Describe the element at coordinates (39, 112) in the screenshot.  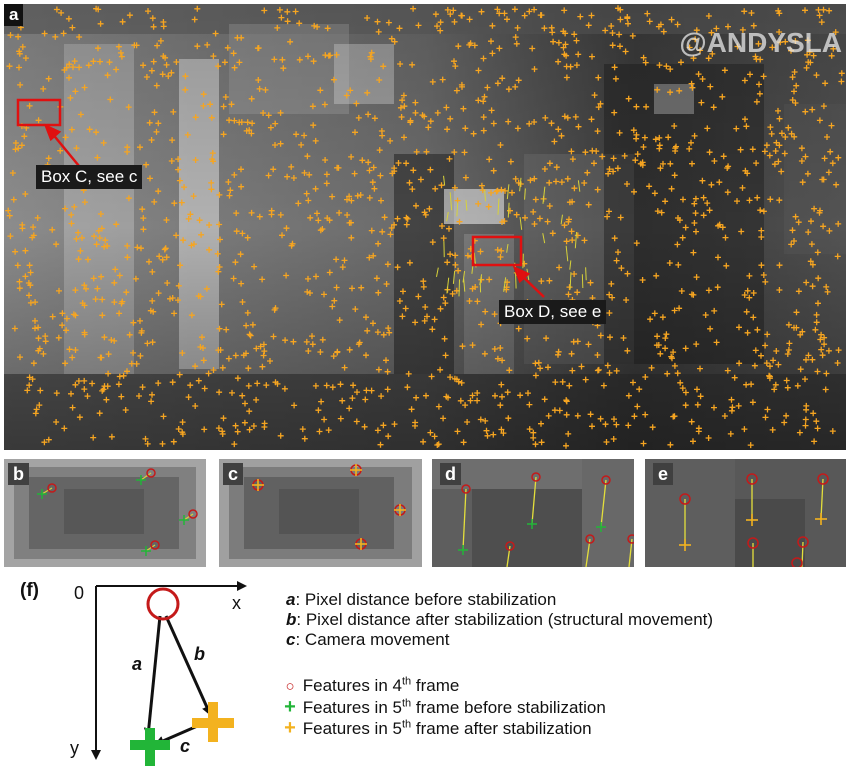
I see `box-c-marker` at that location.